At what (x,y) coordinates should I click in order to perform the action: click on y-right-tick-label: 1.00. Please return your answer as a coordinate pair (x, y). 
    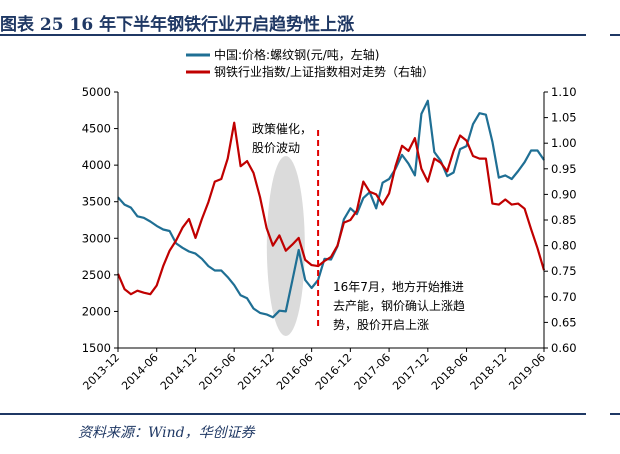
    Looking at the image, I should click on (564, 143).